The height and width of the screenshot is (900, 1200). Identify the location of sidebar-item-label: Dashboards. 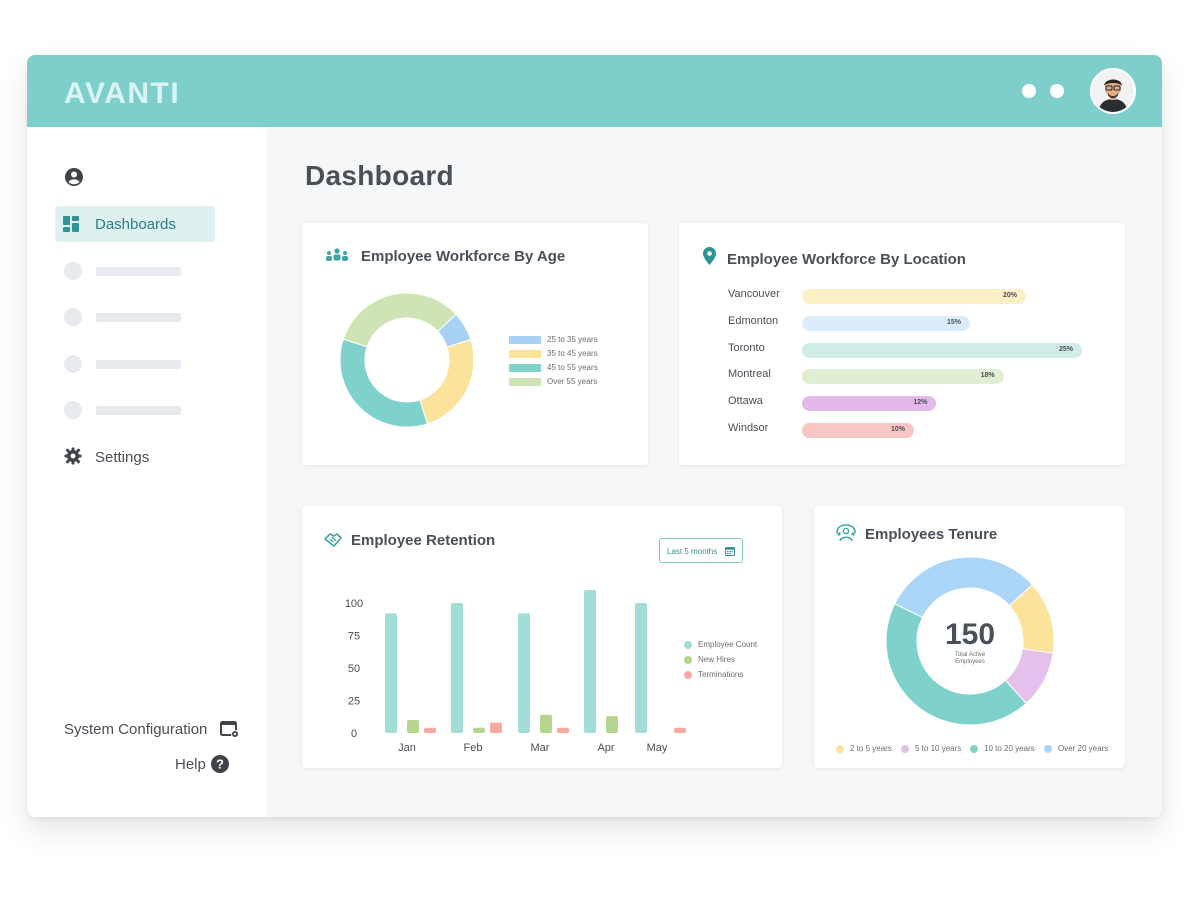
(135, 224).